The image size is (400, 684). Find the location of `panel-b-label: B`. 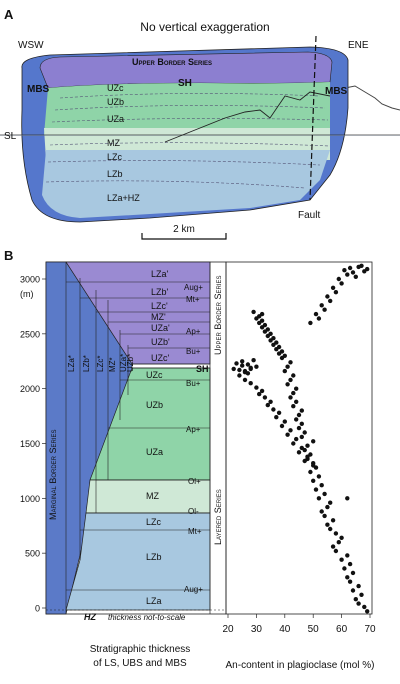

panel-b-label: B is located at coordinates (8, 255).